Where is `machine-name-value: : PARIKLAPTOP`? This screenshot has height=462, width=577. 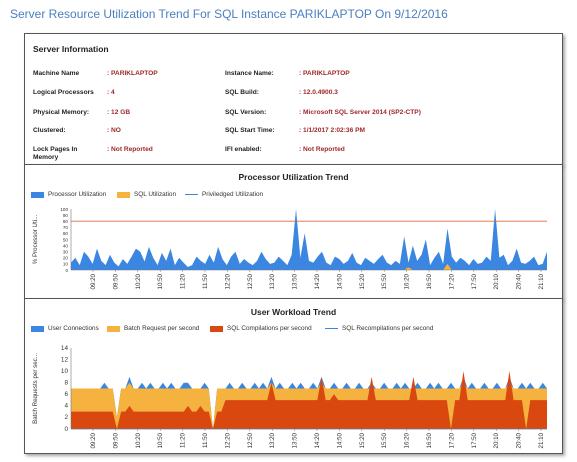
machine-name-value: : PARIKLAPTOP is located at coordinates (132, 73).